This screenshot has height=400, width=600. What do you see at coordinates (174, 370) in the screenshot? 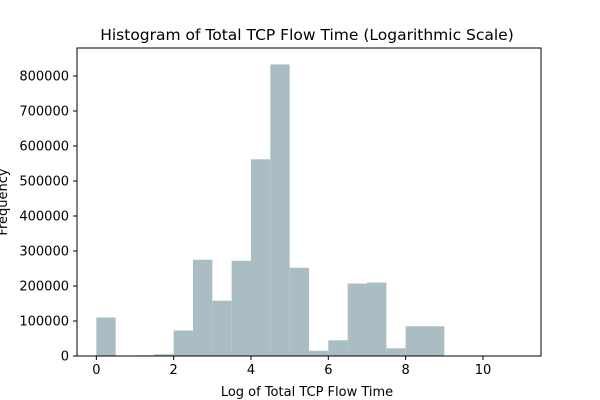
I see `x-tick-label: 2` at bounding box center [174, 370].